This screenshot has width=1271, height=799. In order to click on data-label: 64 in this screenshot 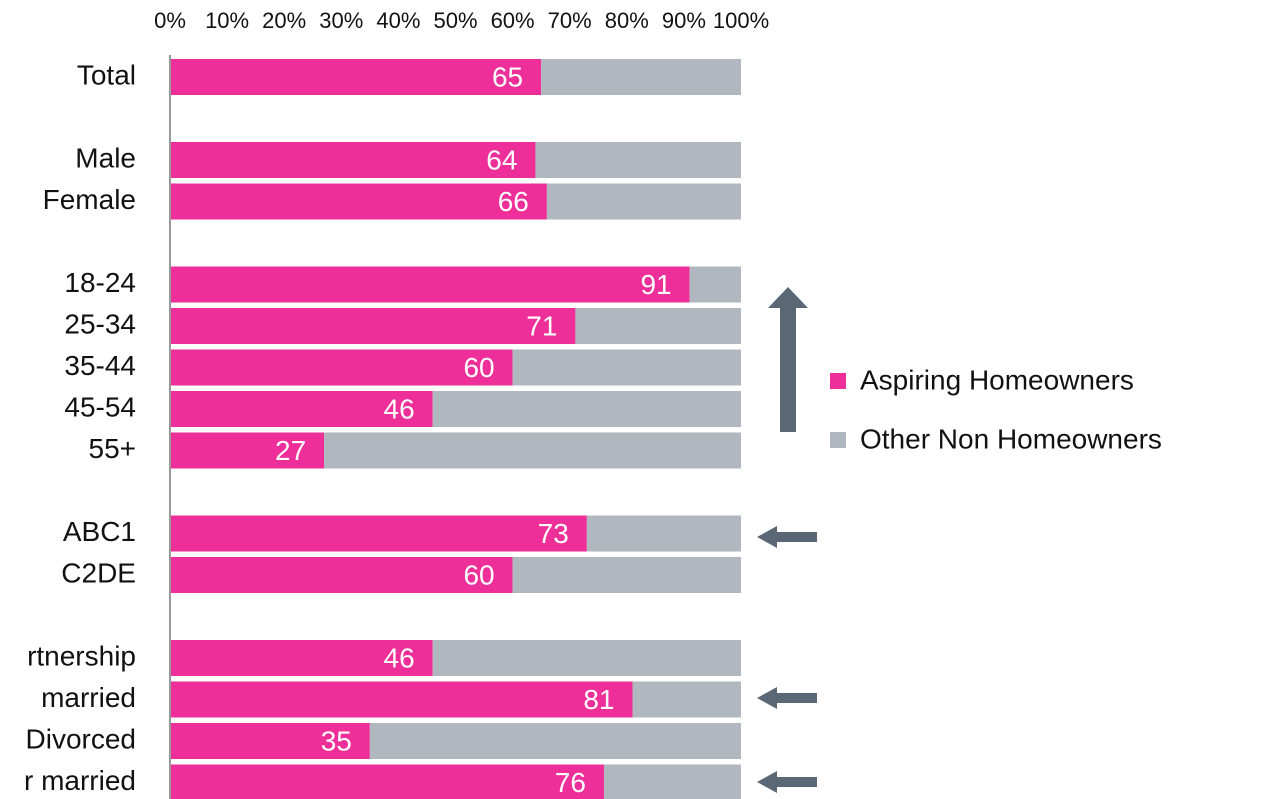, I will do `click(501, 159)`.